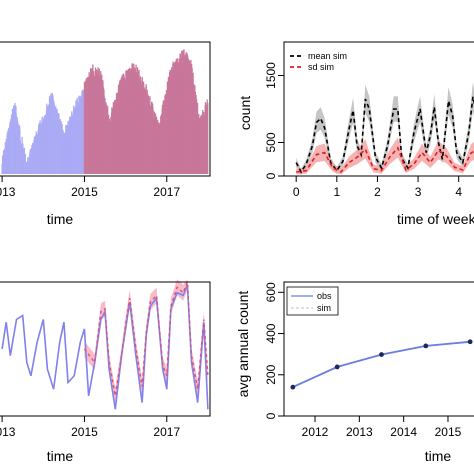 The width and height of the screenshot is (474, 474). What do you see at coordinates (418, 192) in the screenshot?
I see `x-tick-label: 3` at bounding box center [418, 192].